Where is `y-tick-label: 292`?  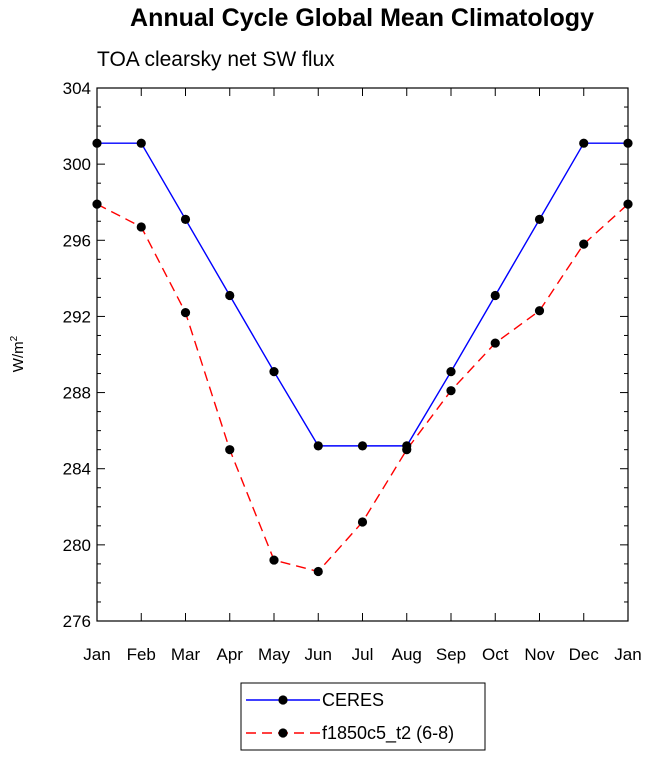 y-tick-label: 292 is located at coordinates (77, 316).